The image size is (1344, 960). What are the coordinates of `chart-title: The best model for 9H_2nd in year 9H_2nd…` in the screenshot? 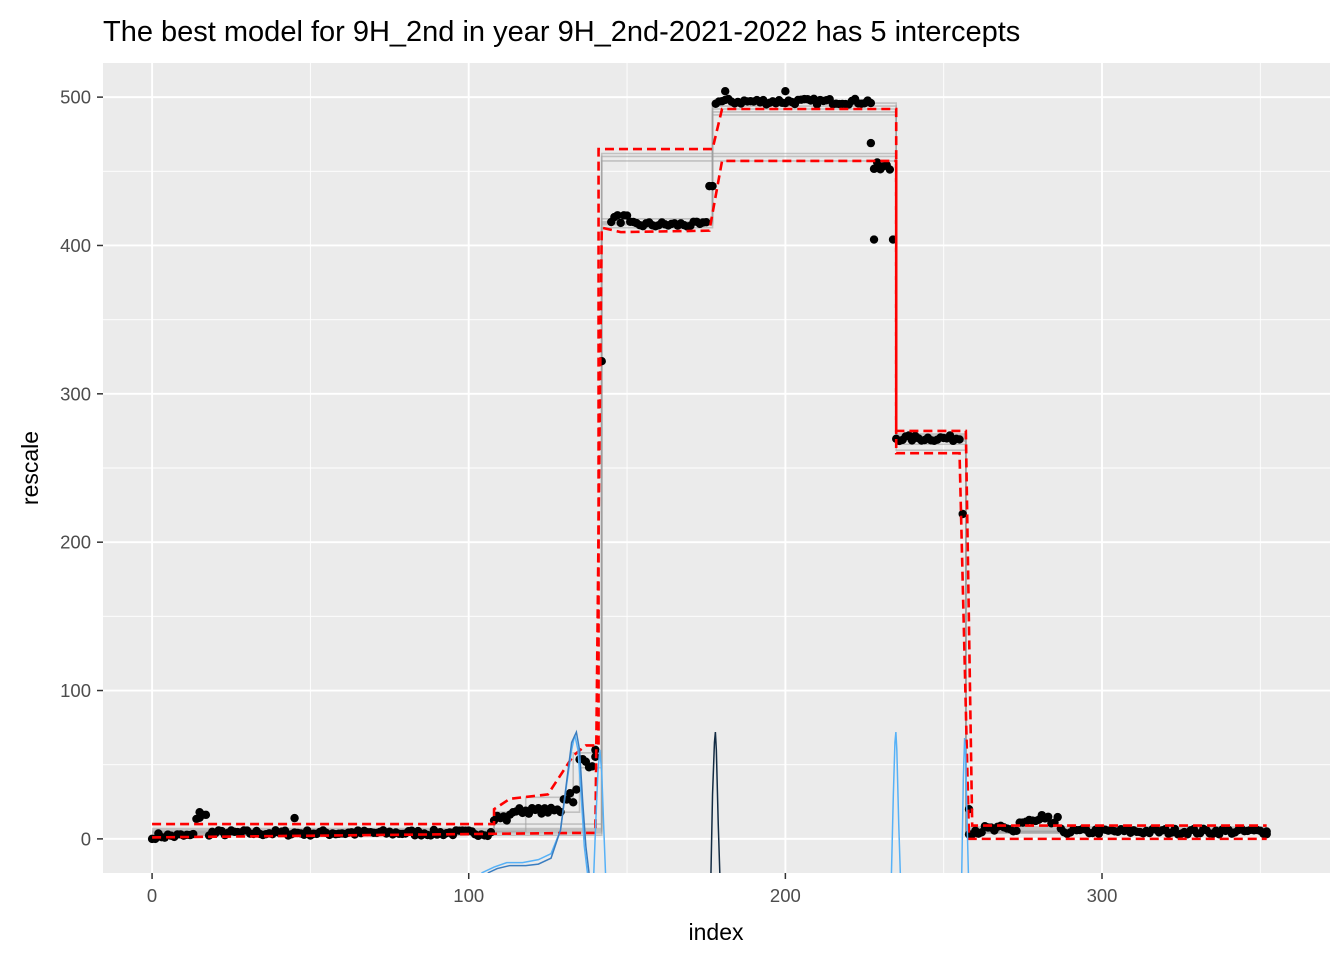 It's located at (561, 32).